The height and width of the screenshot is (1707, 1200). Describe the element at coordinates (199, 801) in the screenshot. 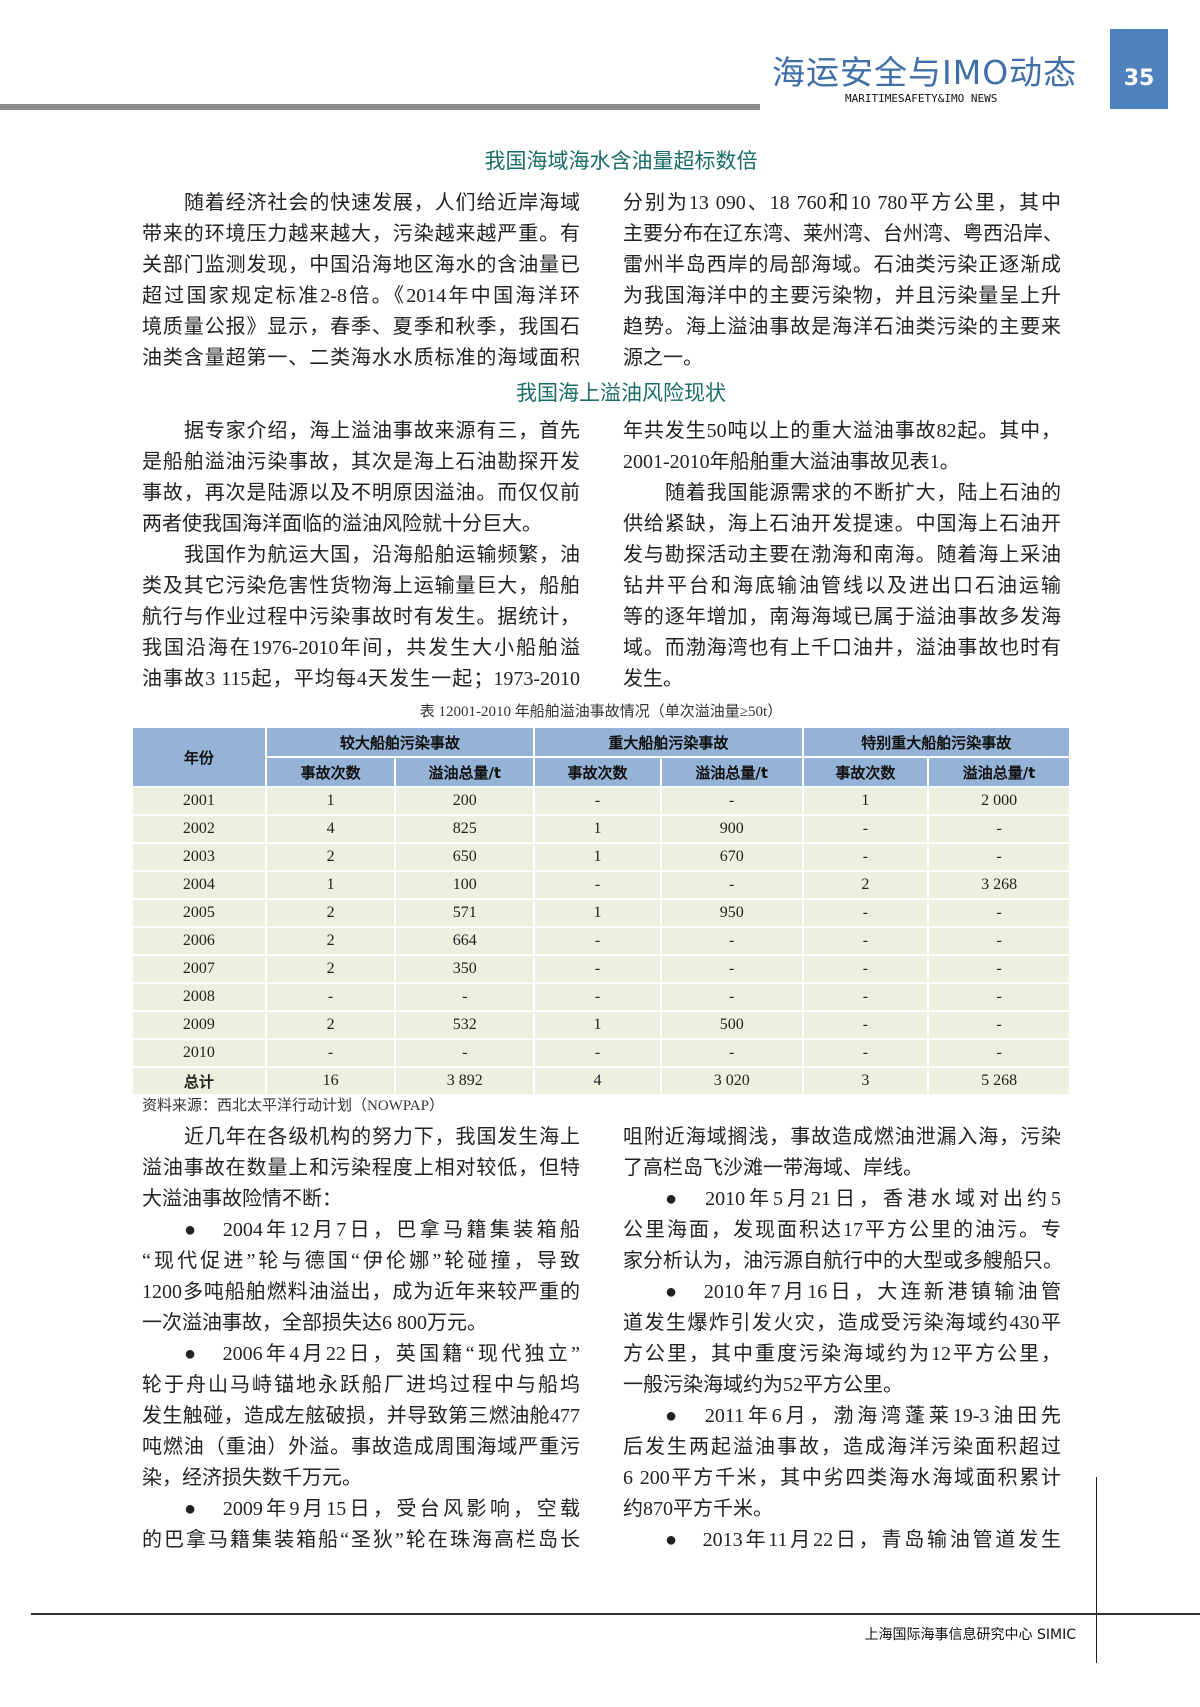

I see `year-cell: 2001` at that location.